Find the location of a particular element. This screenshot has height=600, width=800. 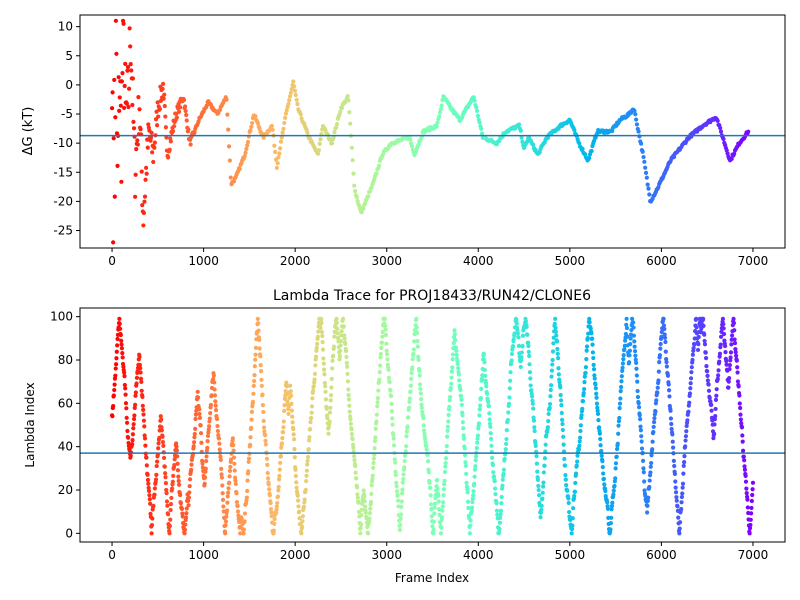

dg-y-axis-label: ΔG (kT) is located at coordinates (28, 131).